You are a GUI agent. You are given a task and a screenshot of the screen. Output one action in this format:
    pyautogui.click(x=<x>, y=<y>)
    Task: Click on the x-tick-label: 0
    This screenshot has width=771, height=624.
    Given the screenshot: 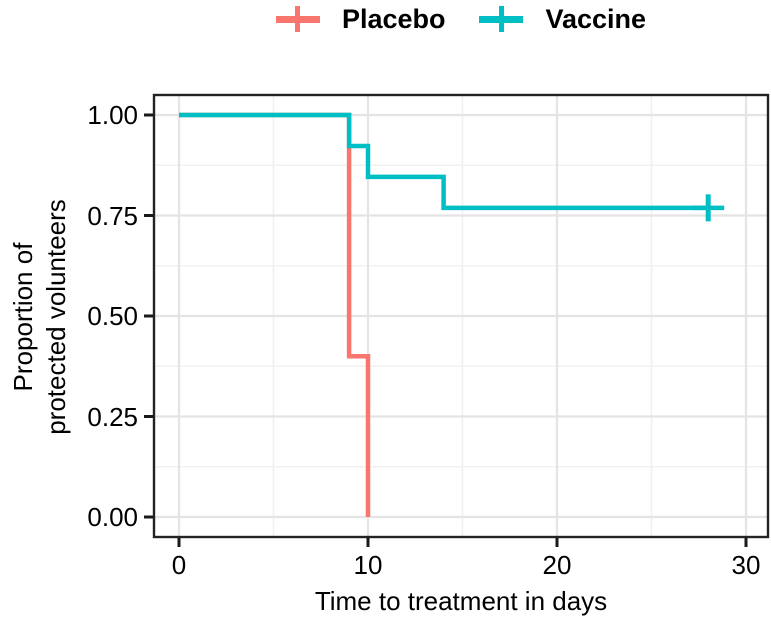 What is the action you would take?
    pyautogui.click(x=179, y=565)
    